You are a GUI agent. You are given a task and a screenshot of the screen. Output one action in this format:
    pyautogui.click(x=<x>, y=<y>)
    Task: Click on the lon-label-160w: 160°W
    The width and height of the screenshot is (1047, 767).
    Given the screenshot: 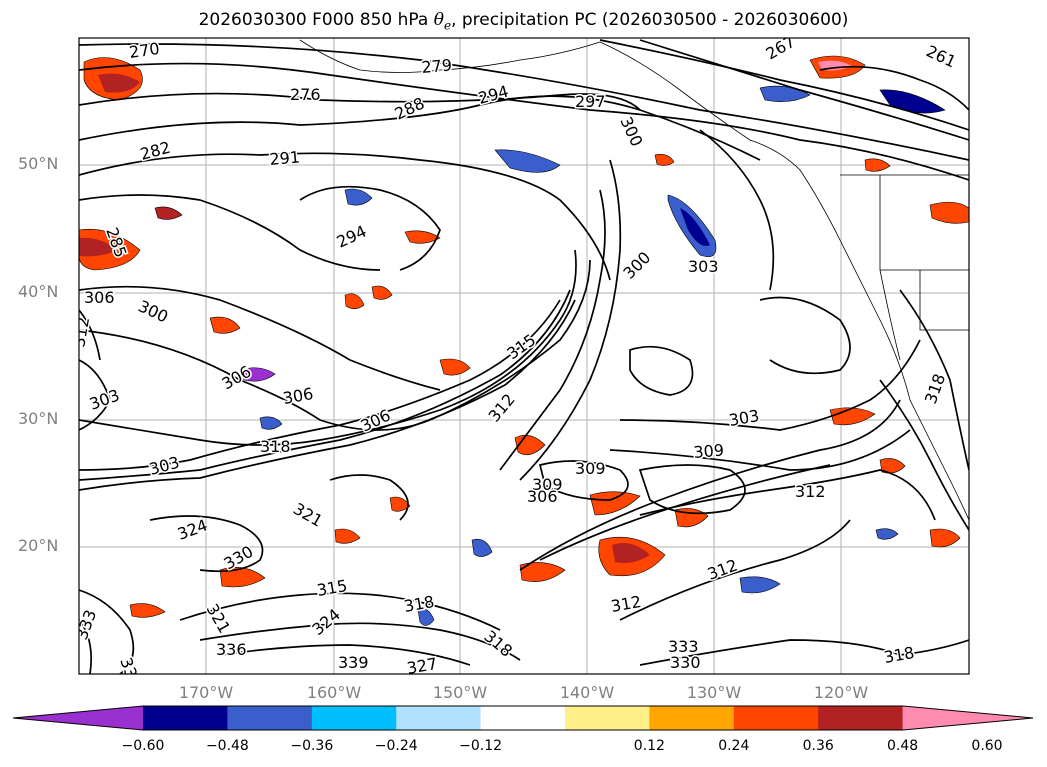 What is the action you would take?
    pyautogui.click(x=334, y=692)
    